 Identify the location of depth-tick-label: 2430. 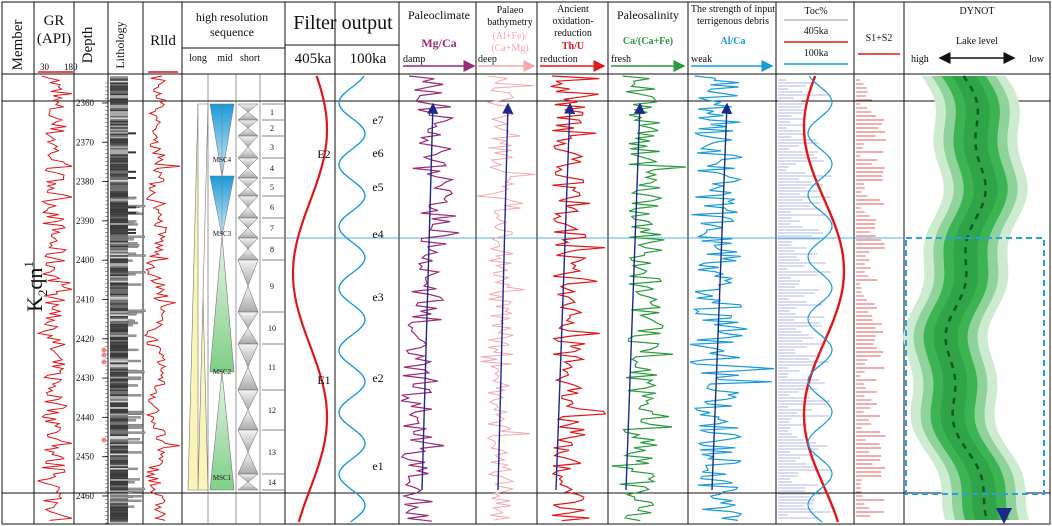
(85, 378).